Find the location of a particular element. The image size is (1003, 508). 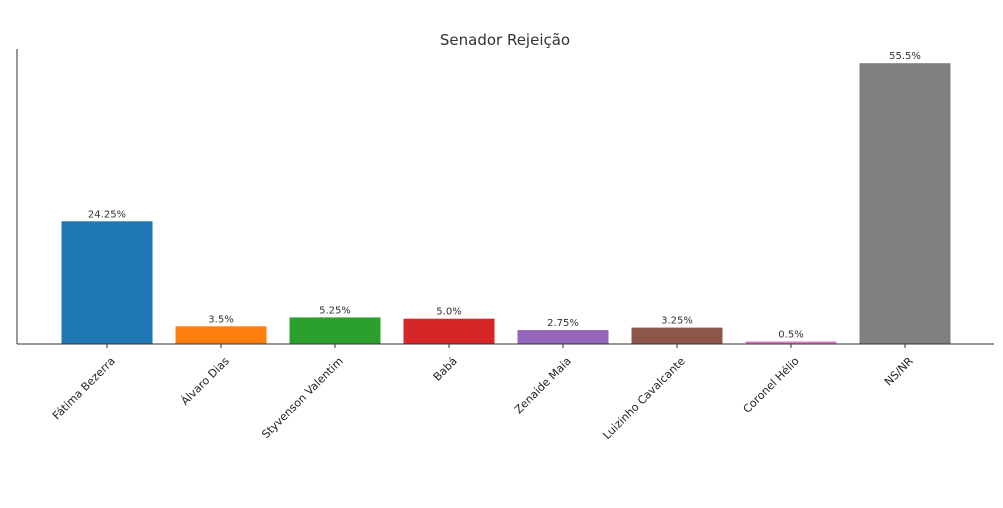

data-label-ns-nr: 55.5% is located at coordinates (905, 56).